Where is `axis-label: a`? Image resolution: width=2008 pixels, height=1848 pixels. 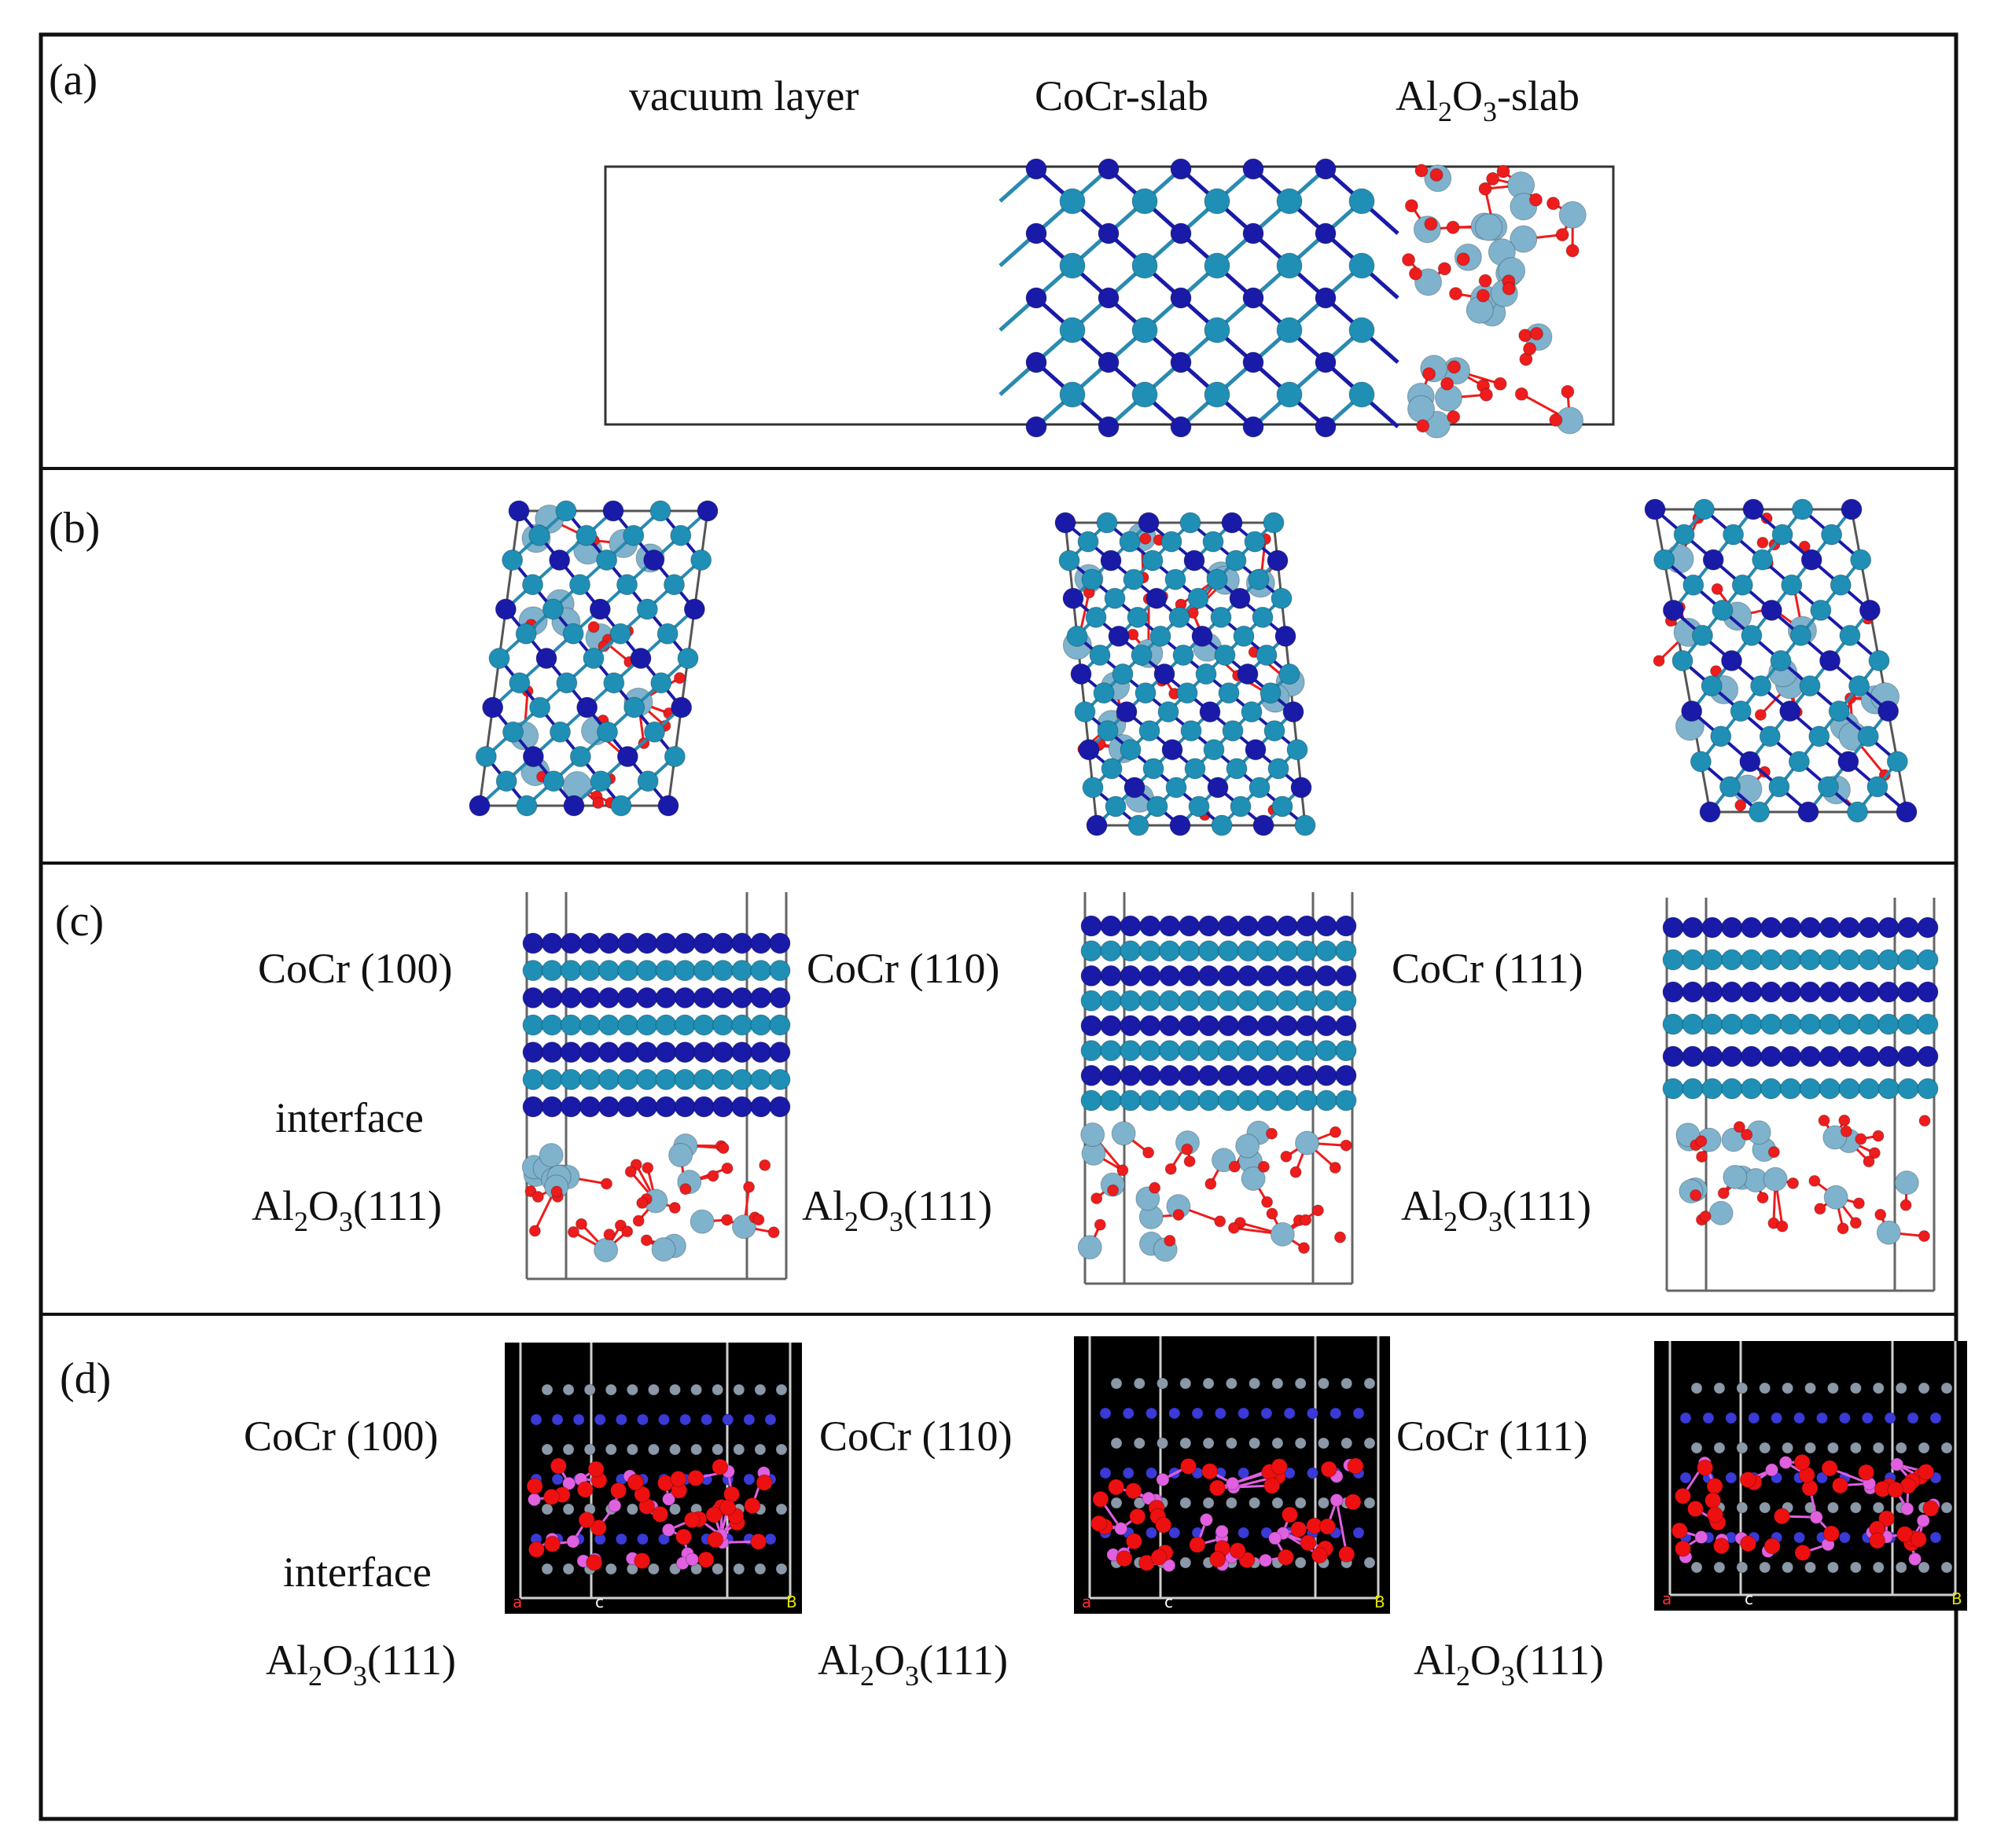 axis-label: a is located at coordinates (1666, 1598).